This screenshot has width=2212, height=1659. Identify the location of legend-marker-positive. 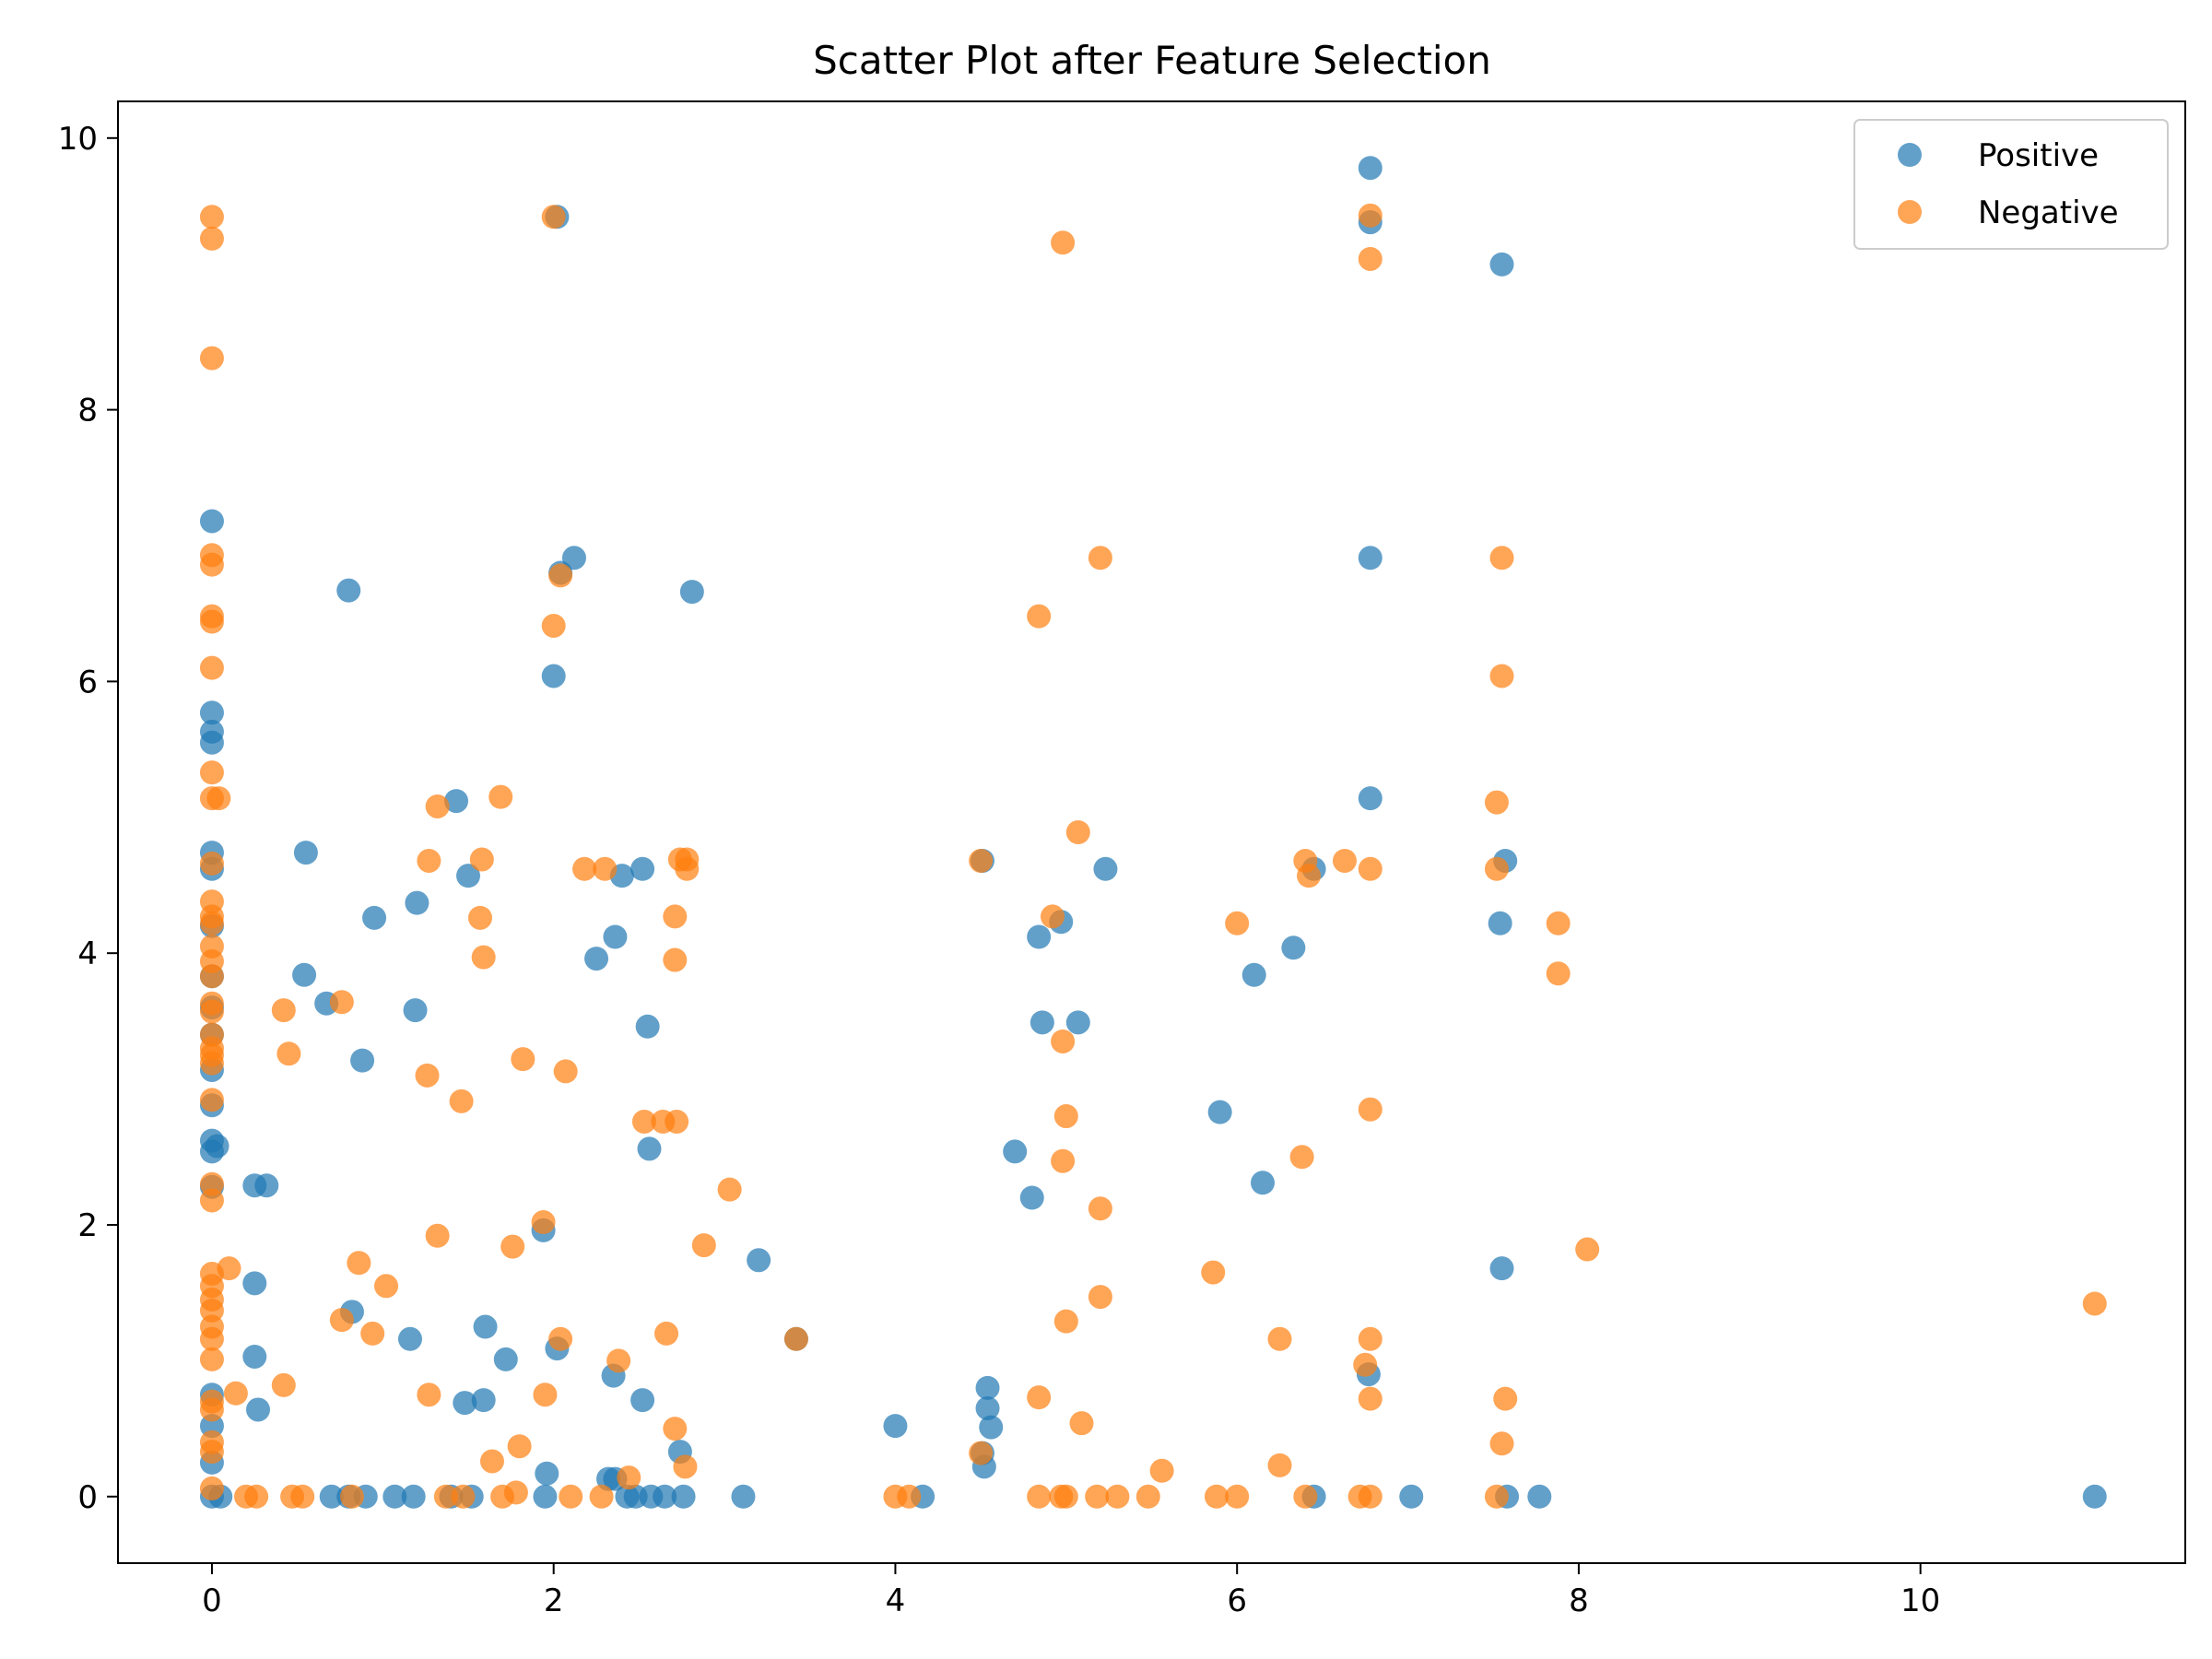
(1910, 155).